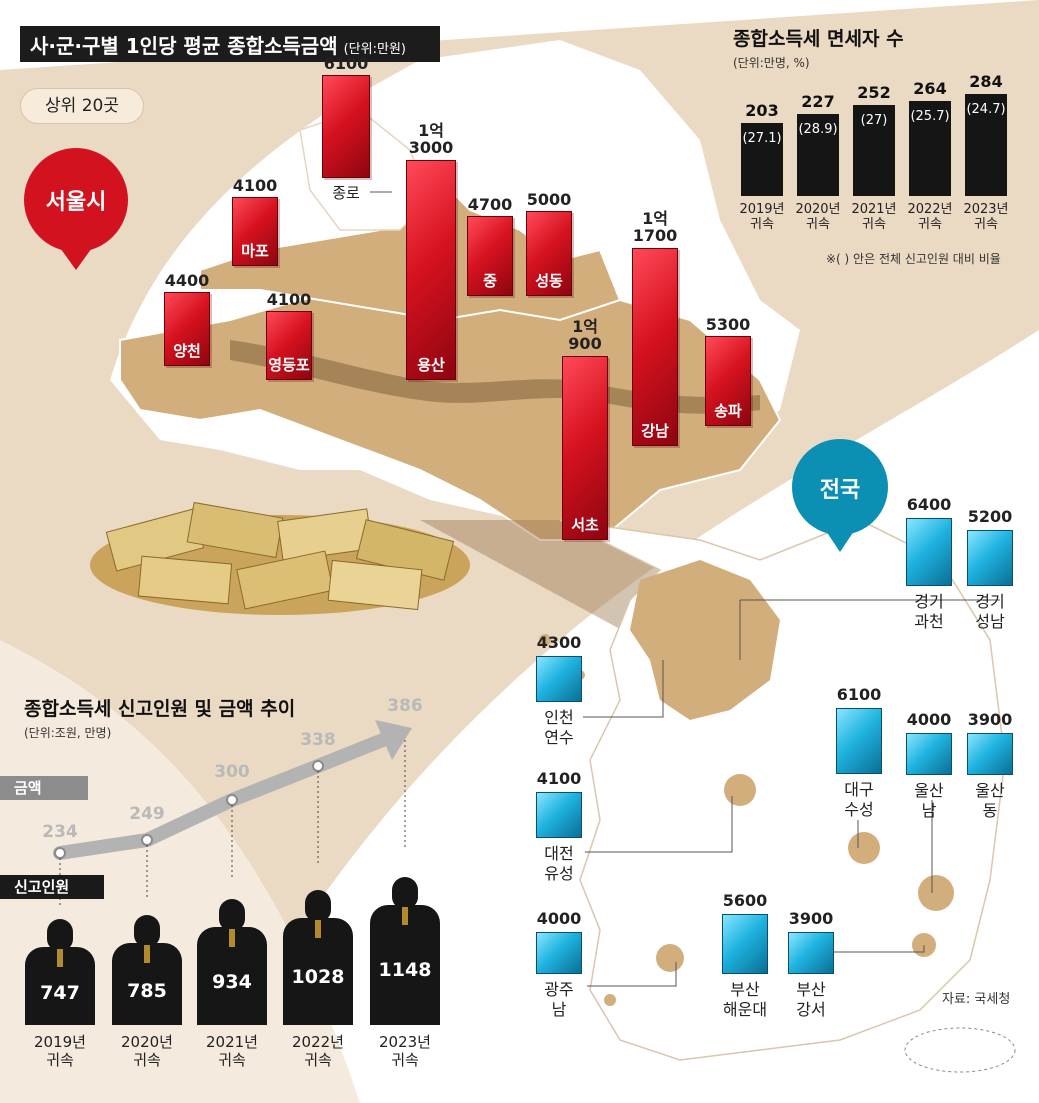  Describe the element at coordinates (655, 431) in the screenshot. I see `seoul-district-label: 강남` at that location.